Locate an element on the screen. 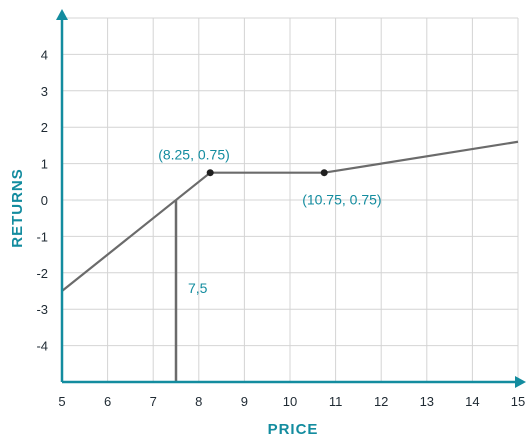 This screenshot has height=435, width=526. y-tick-label: 3 is located at coordinates (44, 91).